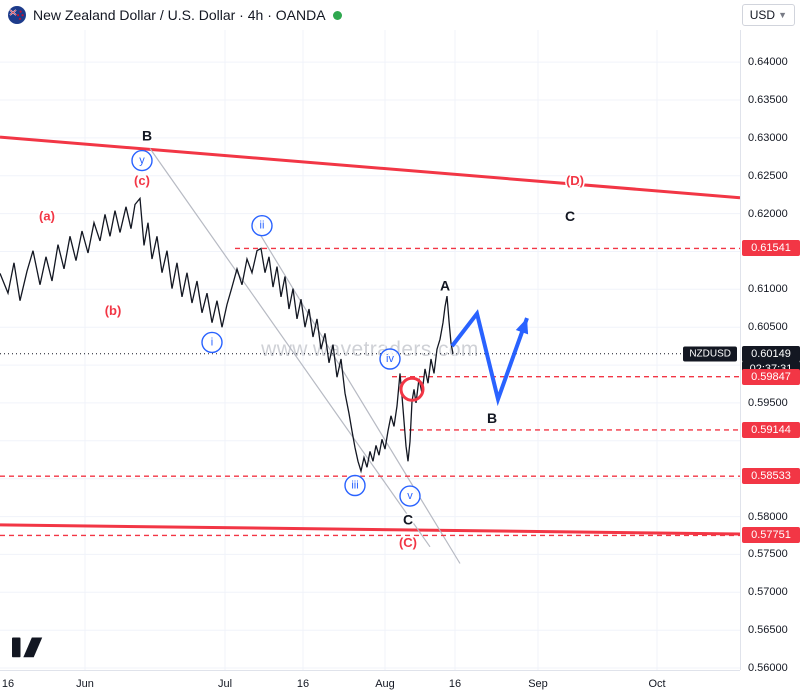 This screenshot has width=800, height=700. What do you see at coordinates (768, 289) in the screenshot?
I see `price-tick: 0.61000` at bounding box center [768, 289].